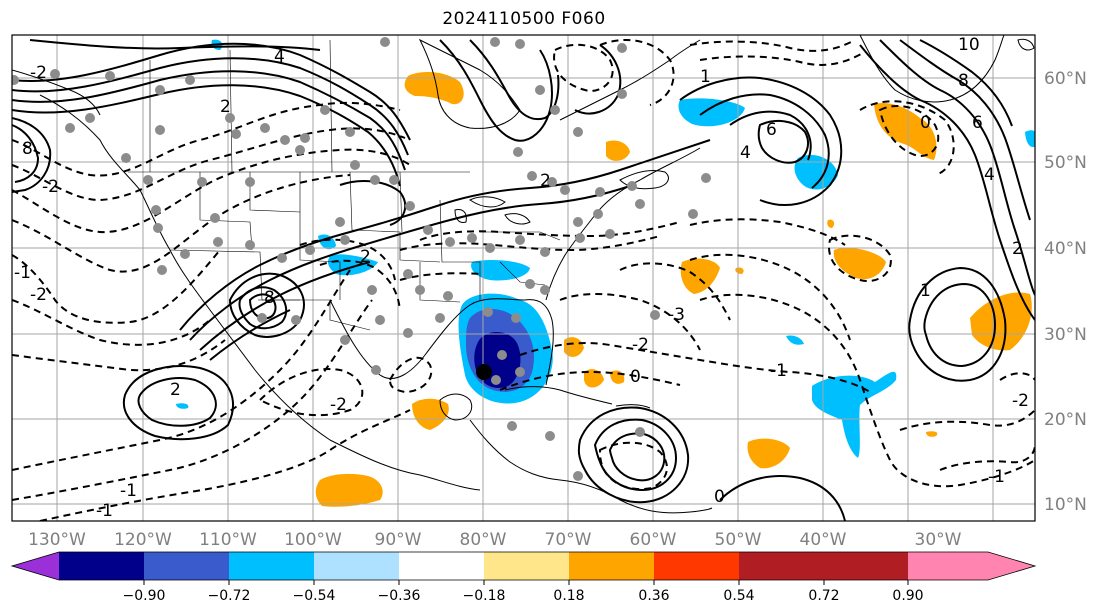 Image resolution: width=1105 pixels, height=615 pixels. What do you see at coordinates (143, 540) in the screenshot?
I see `lon-label: 120°W` at bounding box center [143, 540].